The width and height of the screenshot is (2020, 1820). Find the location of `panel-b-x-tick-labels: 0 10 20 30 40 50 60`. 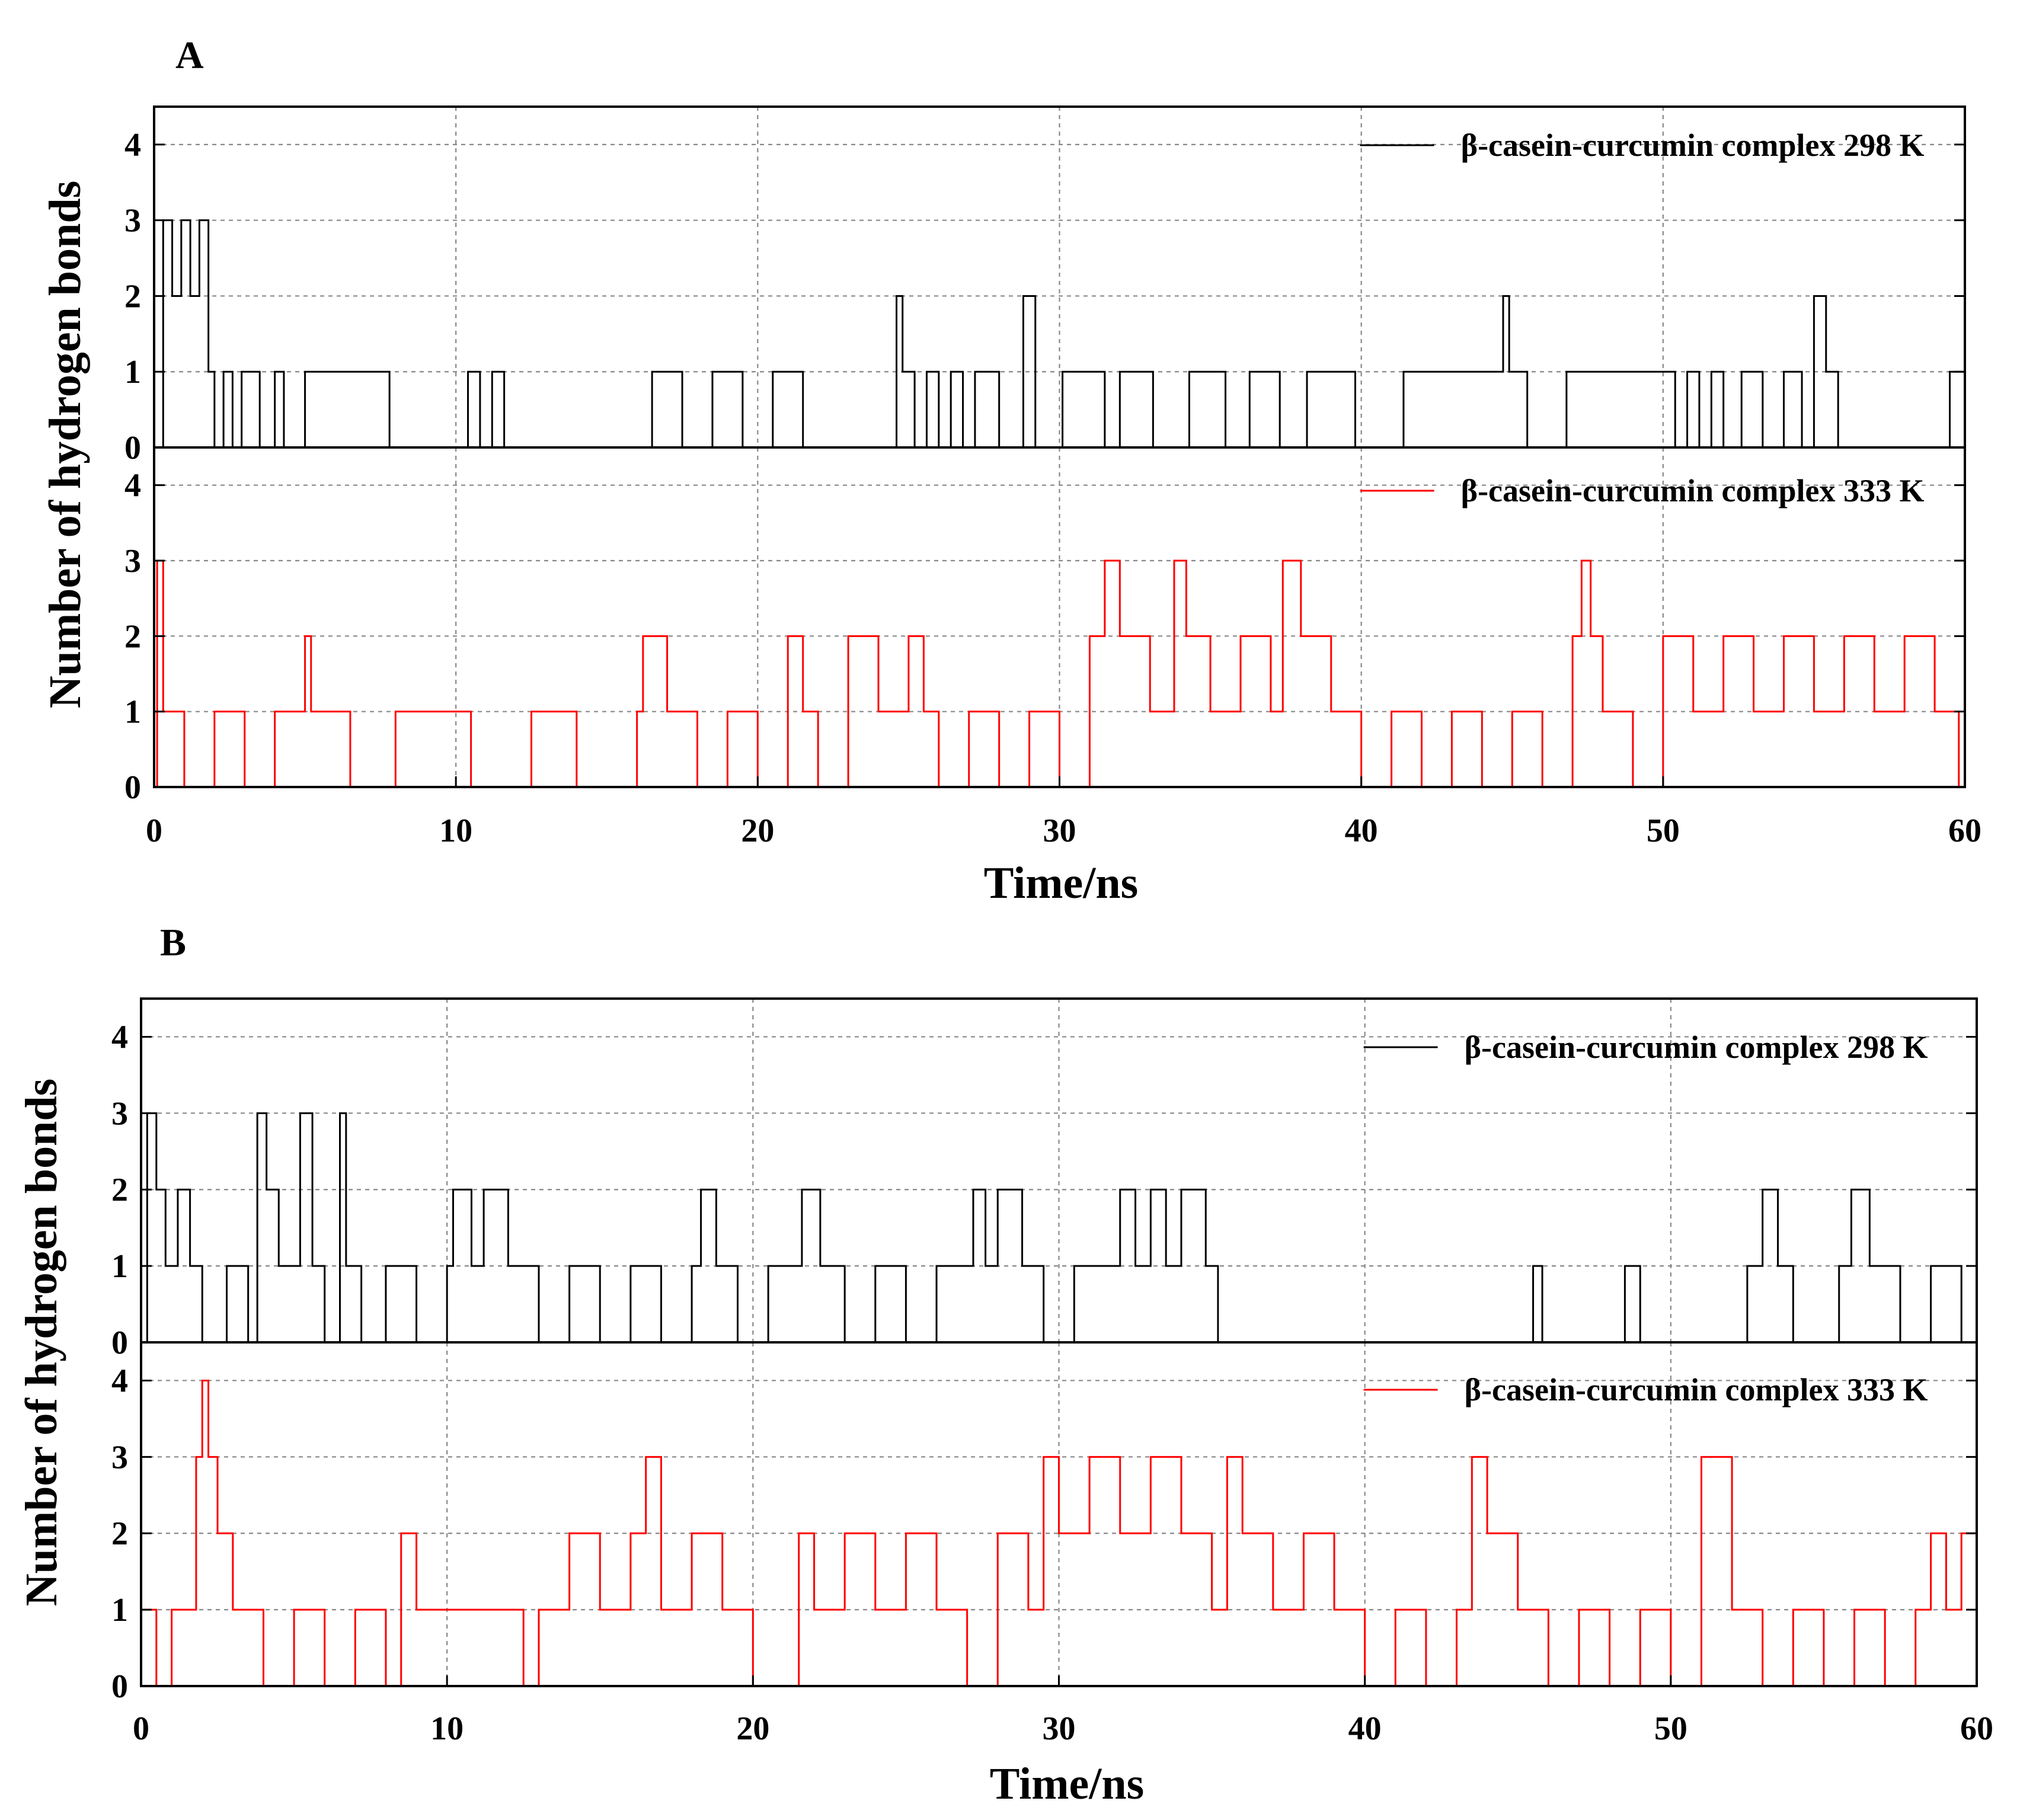

panel-b-x-tick-labels: 0 10 20 30 40 50 60 is located at coordinates (1063, 1728).